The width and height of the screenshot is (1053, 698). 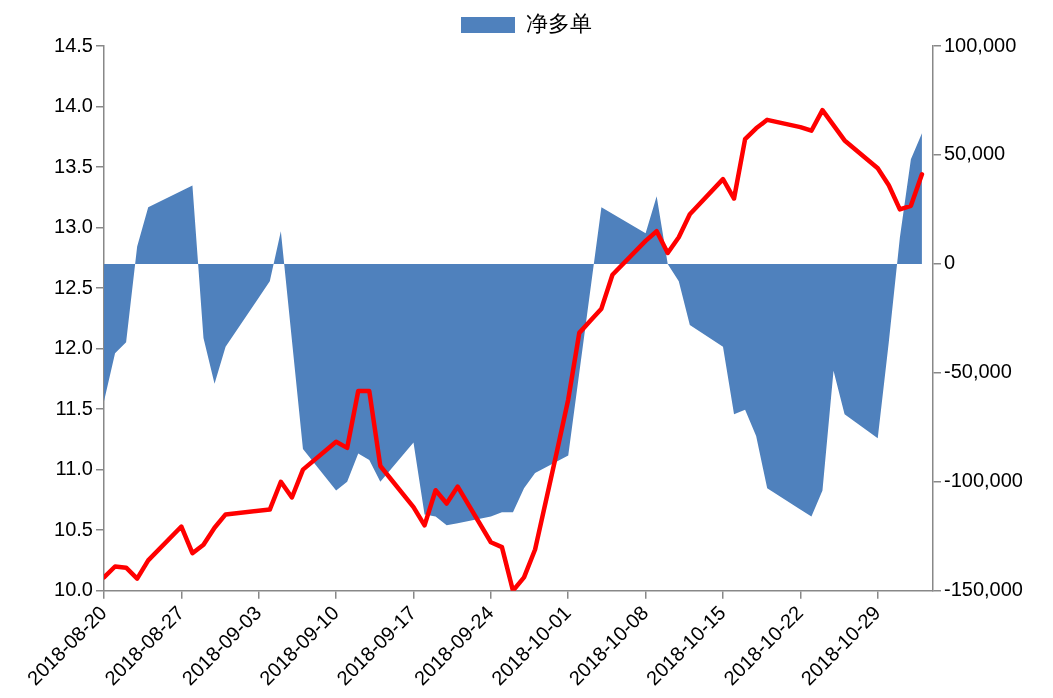 What do you see at coordinates (73, 528) in the screenshot?
I see `y-tick-label: 10.5` at bounding box center [73, 528].